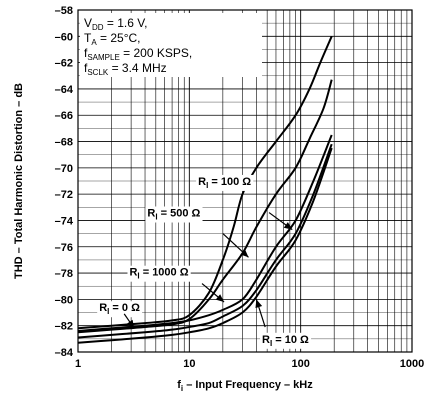  What do you see at coordinates (64, 195) in the screenshot?
I see `y-tick-label: –72` at bounding box center [64, 195].